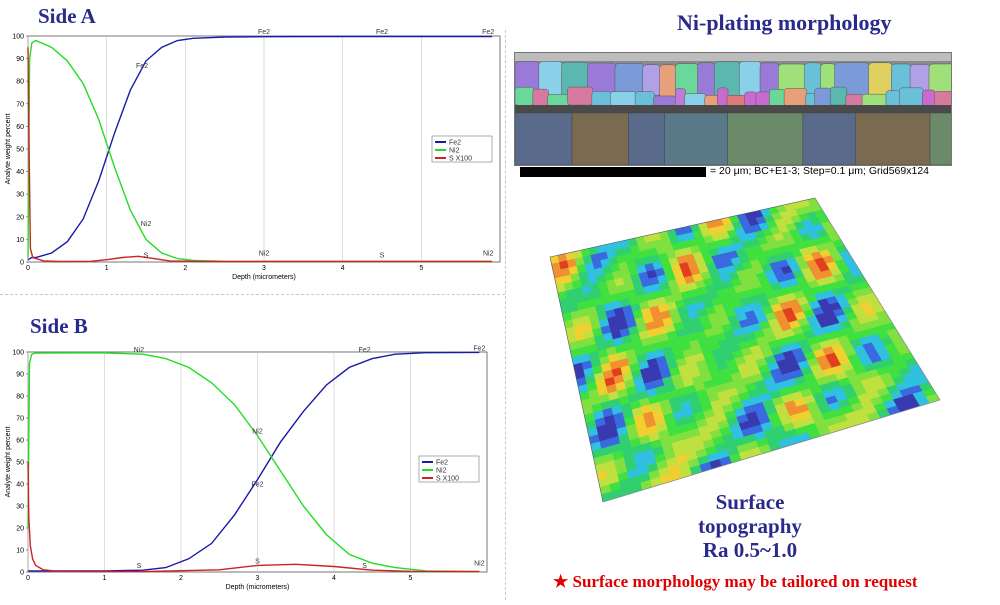 The width and height of the screenshot is (1000, 605). Describe the element at coordinates (750, 550) in the screenshot. I see `surface-caption-ra: Ra 0.5~1.0` at that location.